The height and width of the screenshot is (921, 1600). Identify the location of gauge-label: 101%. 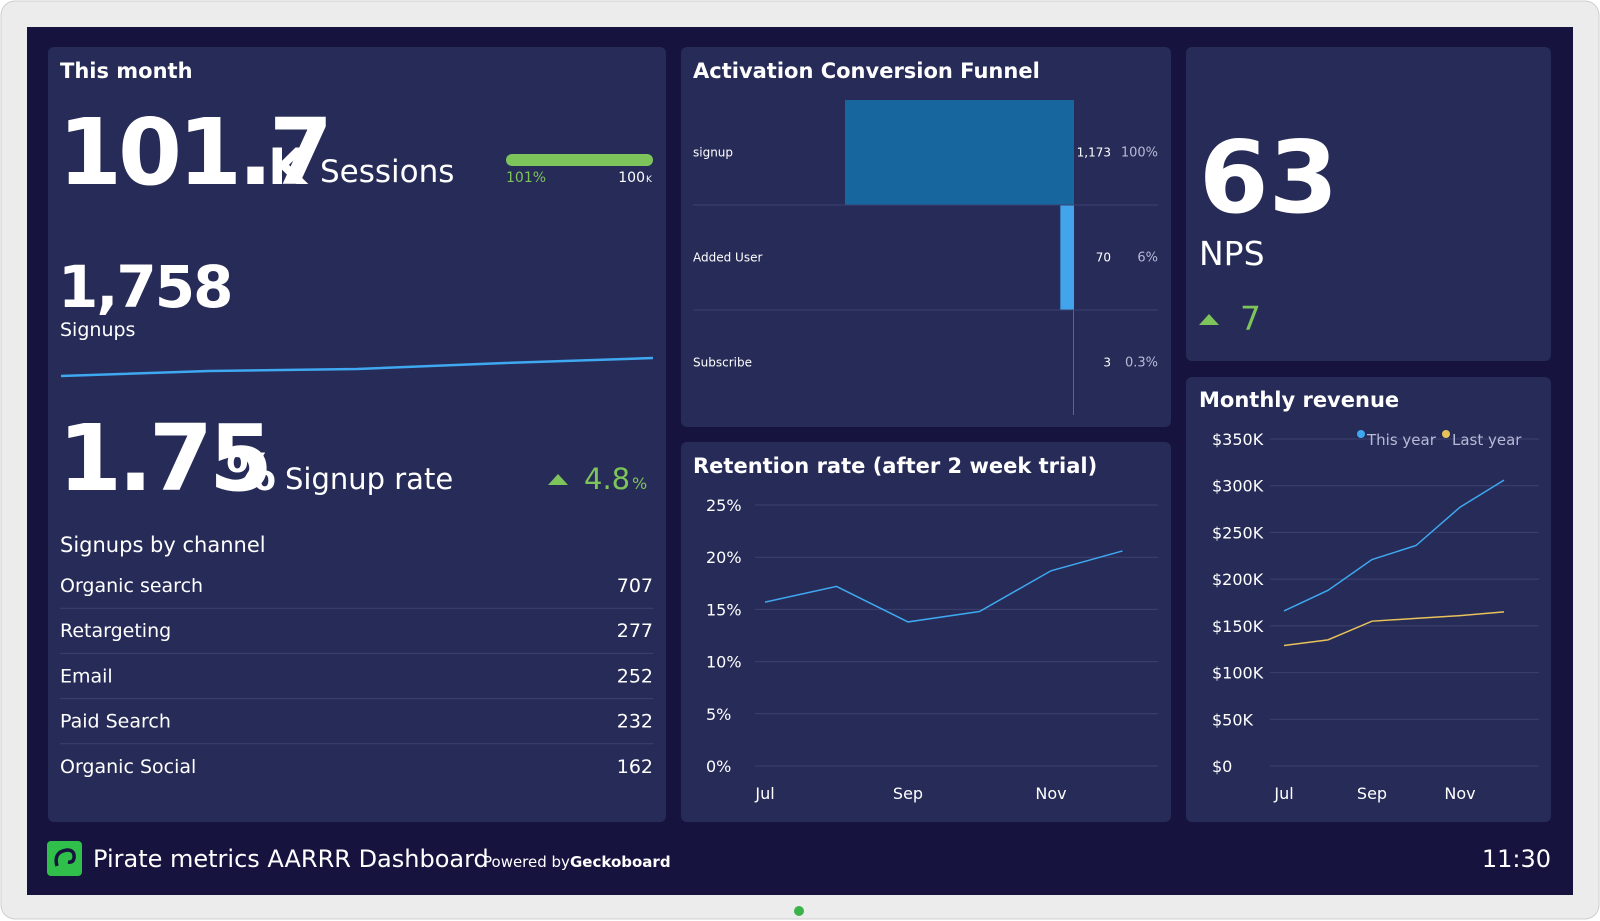
(526, 178).